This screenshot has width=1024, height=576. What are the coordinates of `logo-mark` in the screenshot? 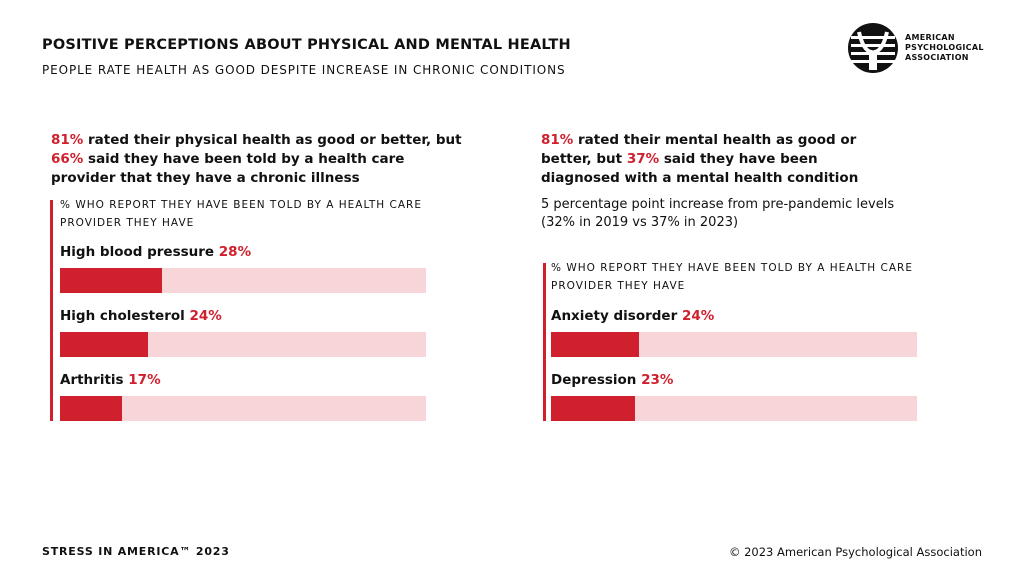 It's located at (873, 48).